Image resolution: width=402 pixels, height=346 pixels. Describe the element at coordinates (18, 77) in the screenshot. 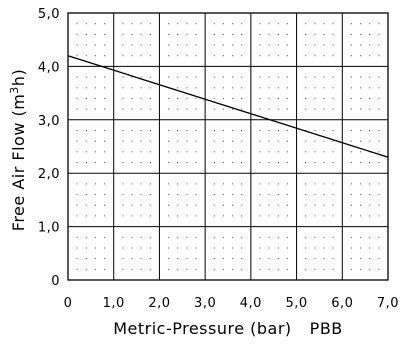

I see `y-axis-unit: h)` at that location.